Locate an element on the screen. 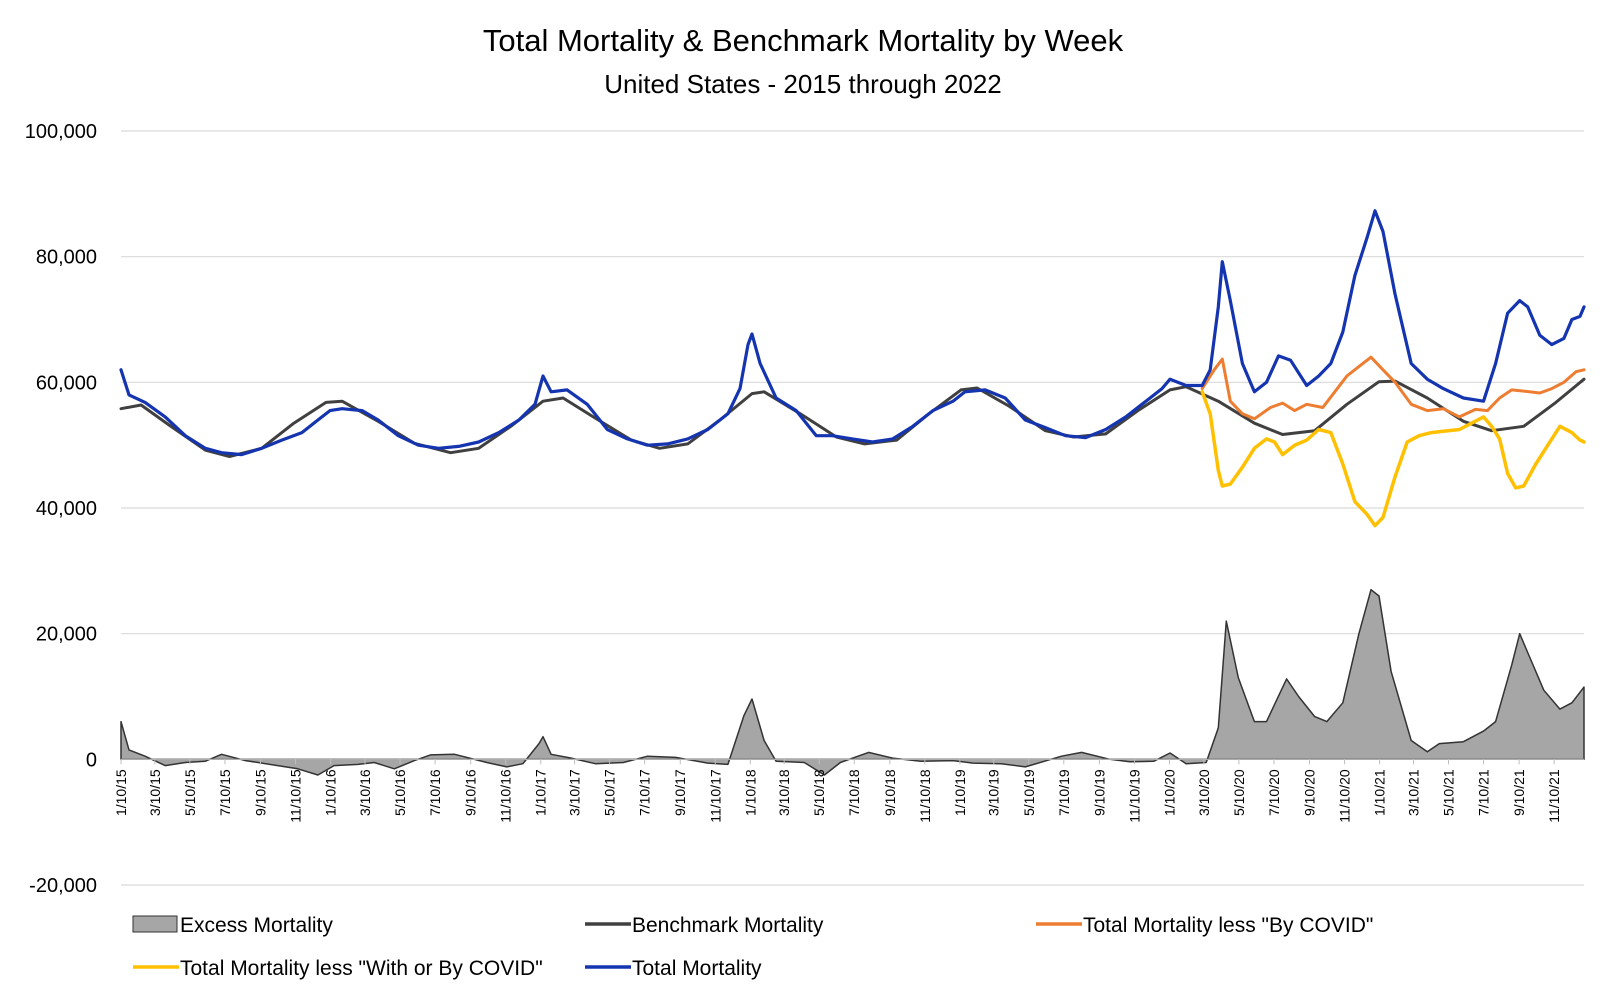  total-mortality-less-by-covid-line is located at coordinates (1393, 388).